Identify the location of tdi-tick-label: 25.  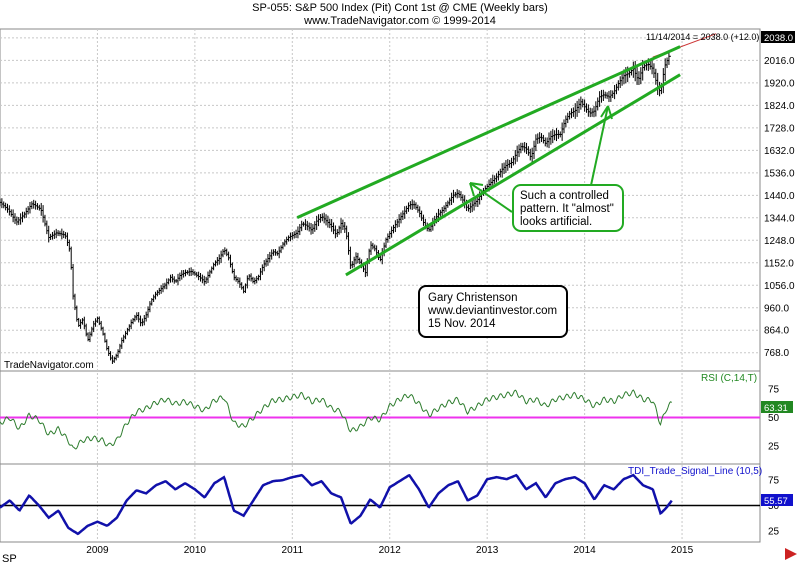
(774, 531).